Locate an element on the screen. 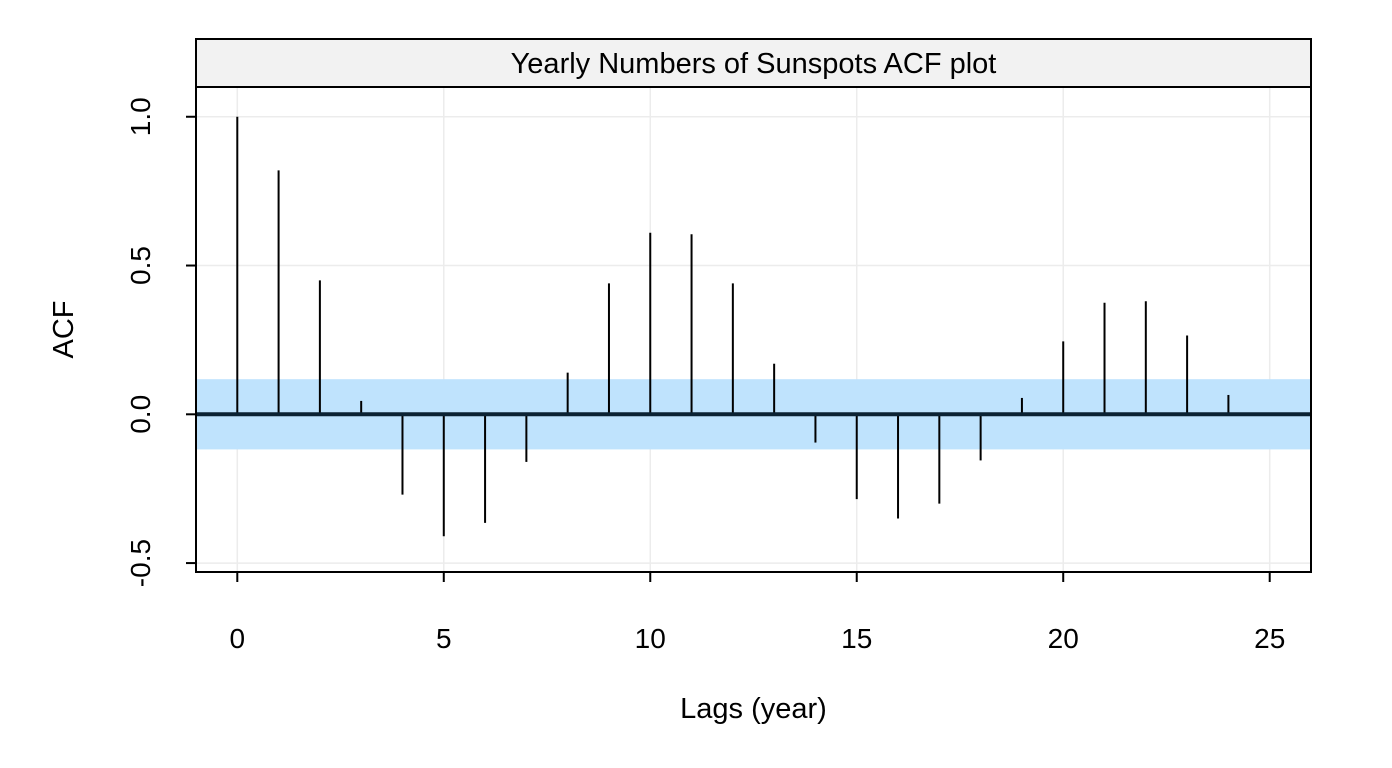  y-tick-label: -0.5 is located at coordinates (140, 563).